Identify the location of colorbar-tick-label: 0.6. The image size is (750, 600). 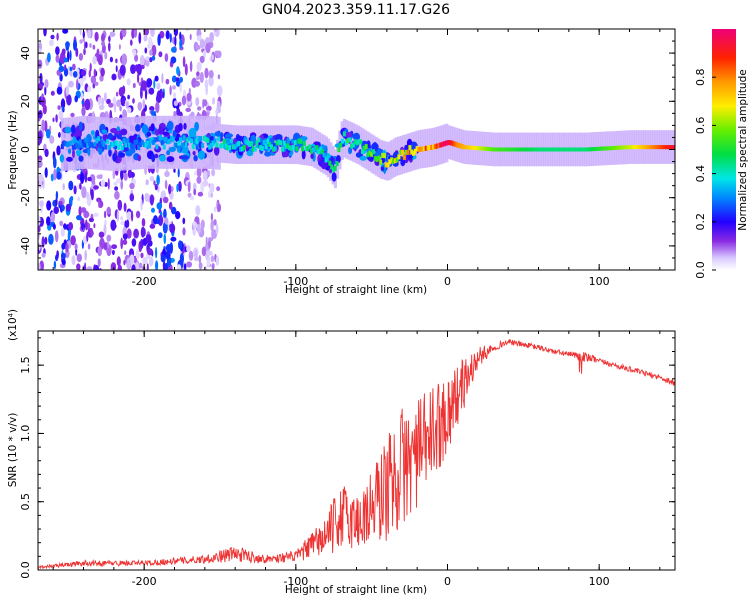
(700, 125).